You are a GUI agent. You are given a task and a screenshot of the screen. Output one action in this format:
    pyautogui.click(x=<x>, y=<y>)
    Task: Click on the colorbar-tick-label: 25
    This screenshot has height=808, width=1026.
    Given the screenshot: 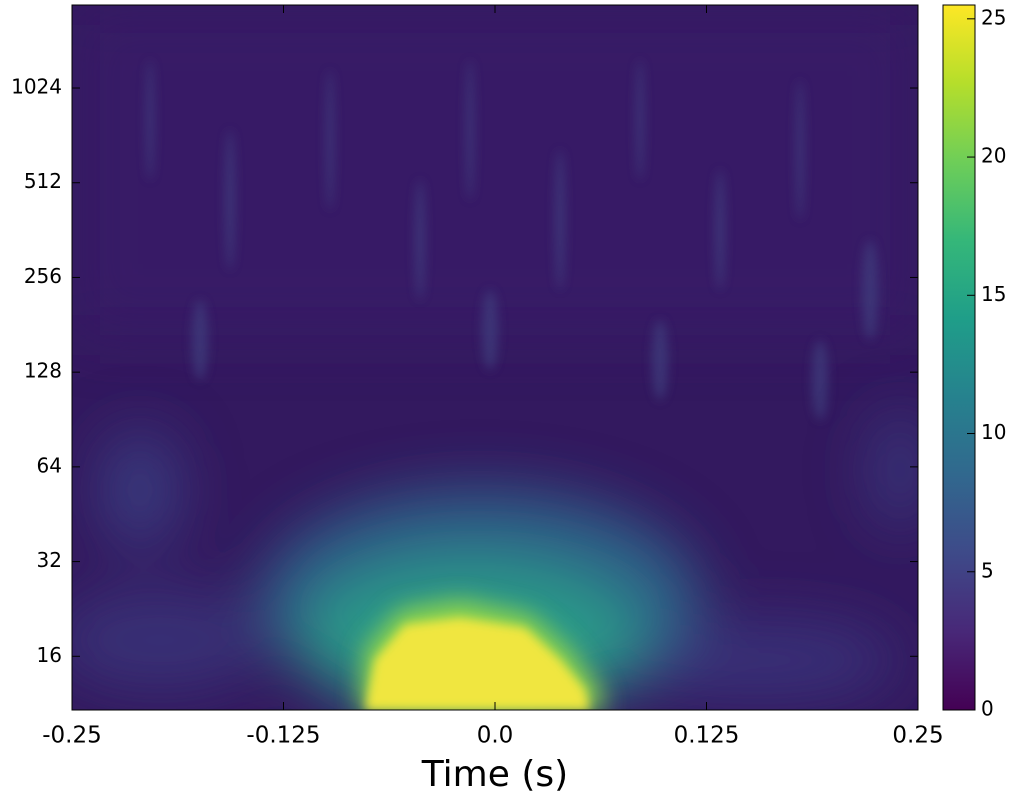 What is the action you would take?
    pyautogui.click(x=993, y=17)
    